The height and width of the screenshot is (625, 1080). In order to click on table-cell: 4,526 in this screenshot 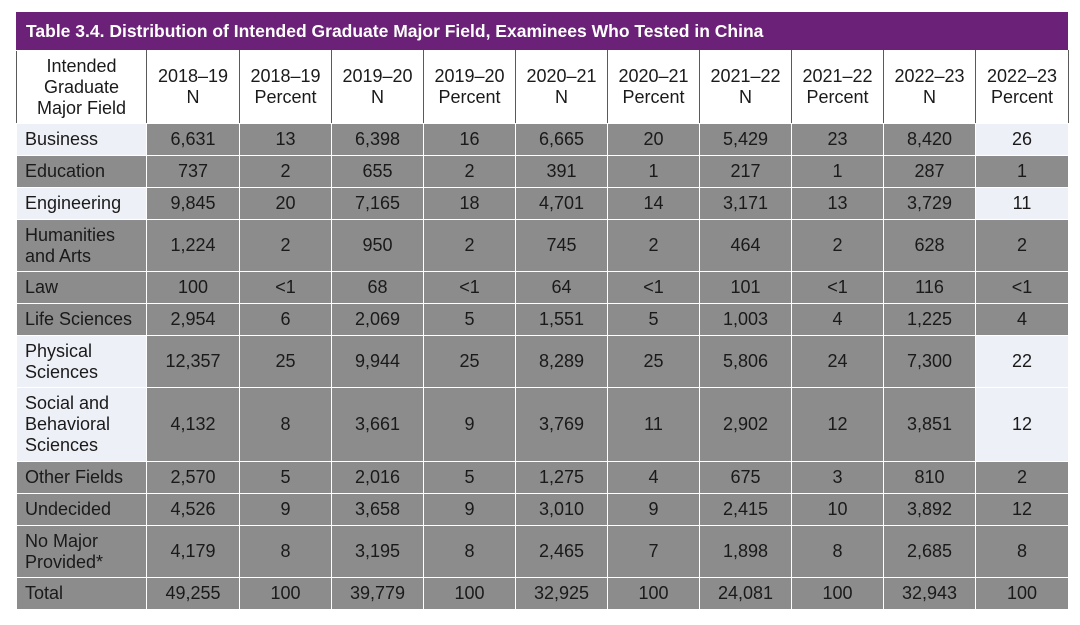, I will do `click(193, 509)`.